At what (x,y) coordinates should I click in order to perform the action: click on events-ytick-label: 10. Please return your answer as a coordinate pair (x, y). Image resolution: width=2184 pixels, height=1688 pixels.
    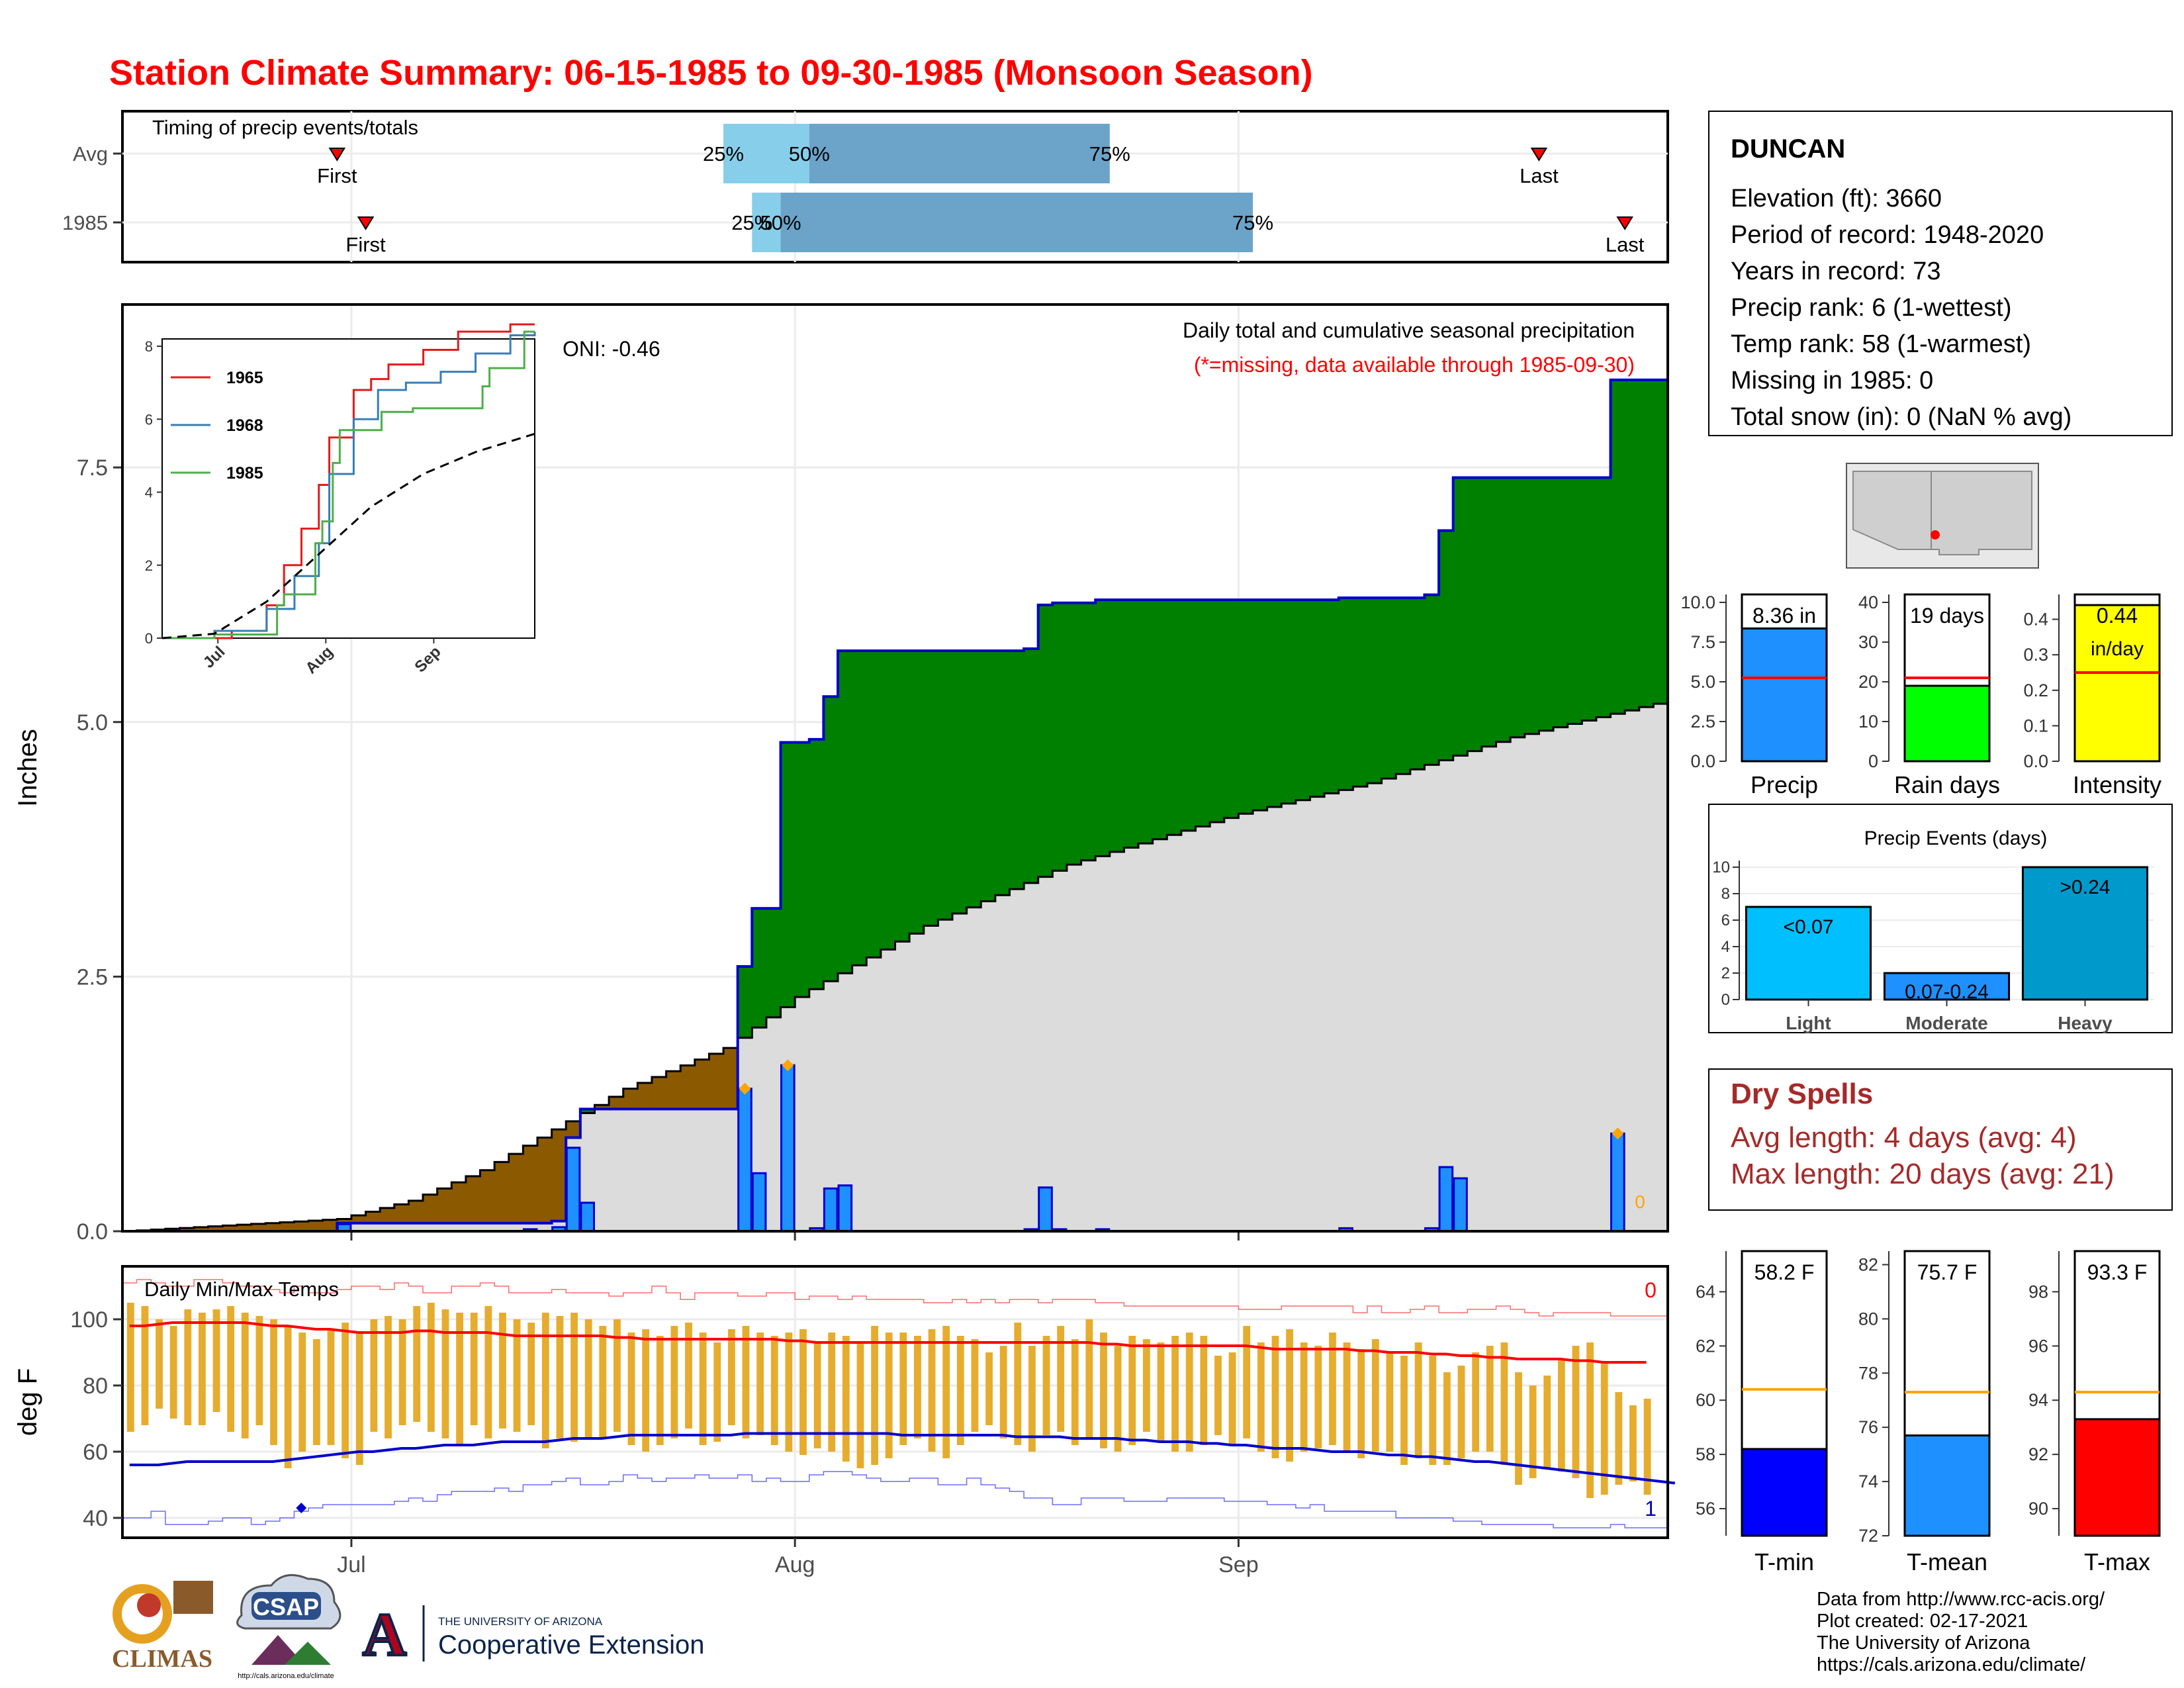
    Looking at the image, I should click on (1721, 867).